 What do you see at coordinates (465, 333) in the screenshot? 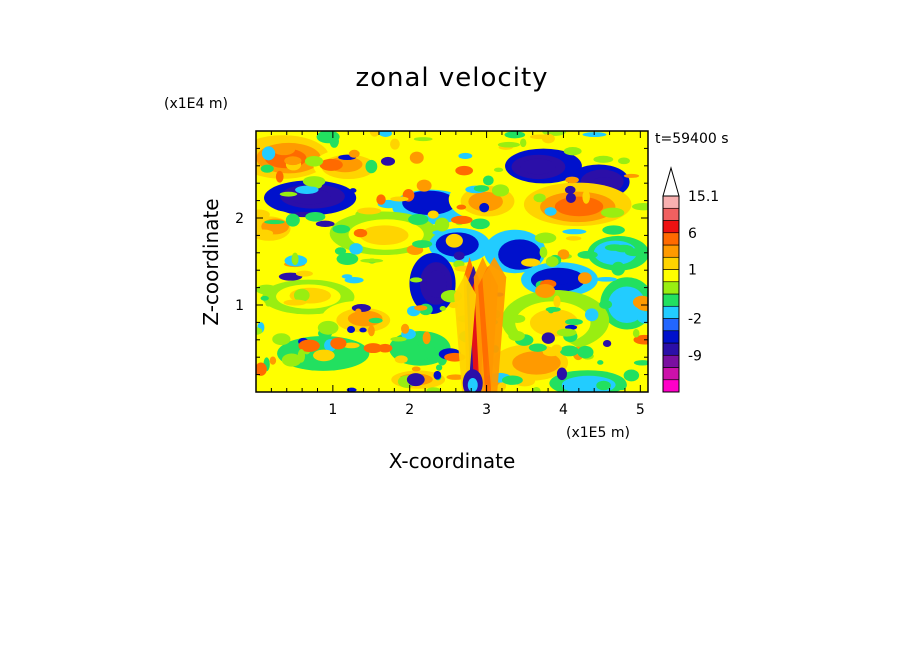
I see `plume-streak` at bounding box center [465, 333].